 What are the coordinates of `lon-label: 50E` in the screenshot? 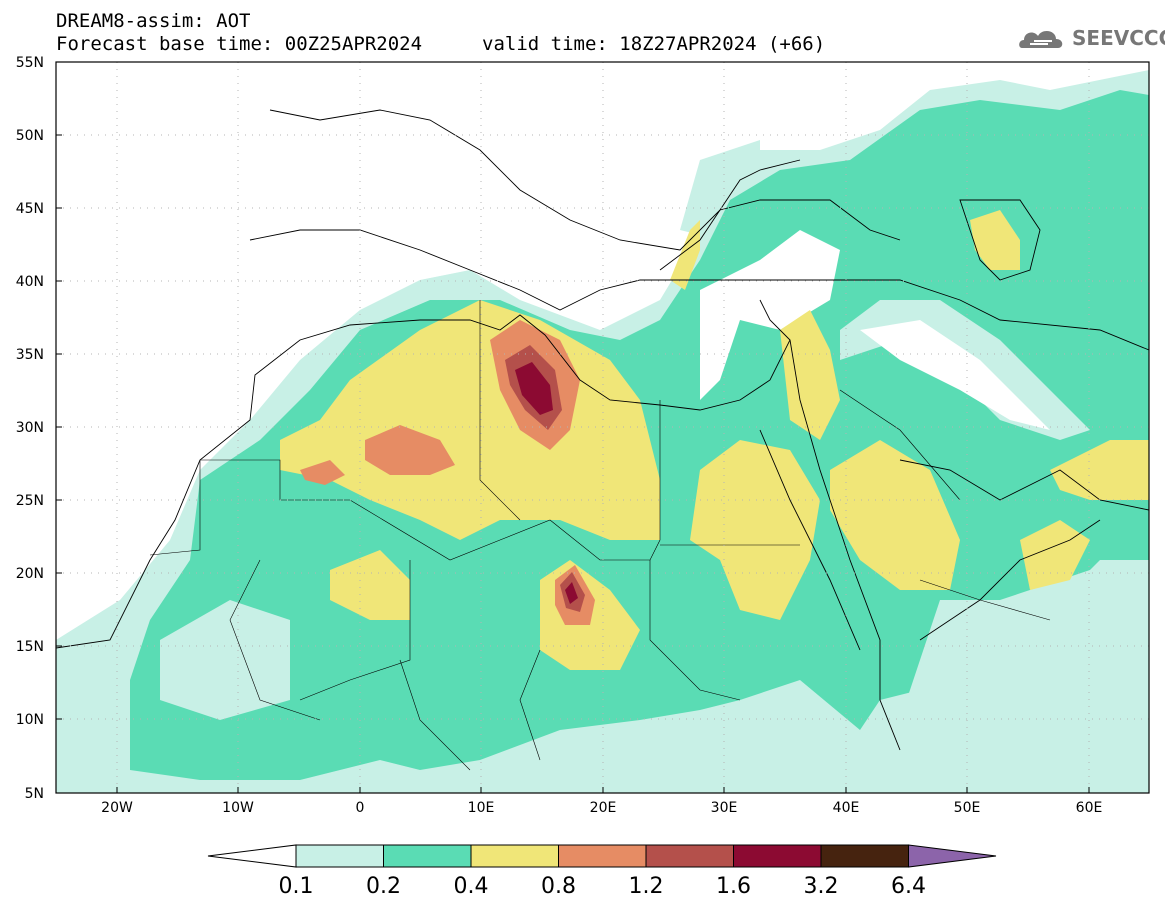 It's located at (967, 808).